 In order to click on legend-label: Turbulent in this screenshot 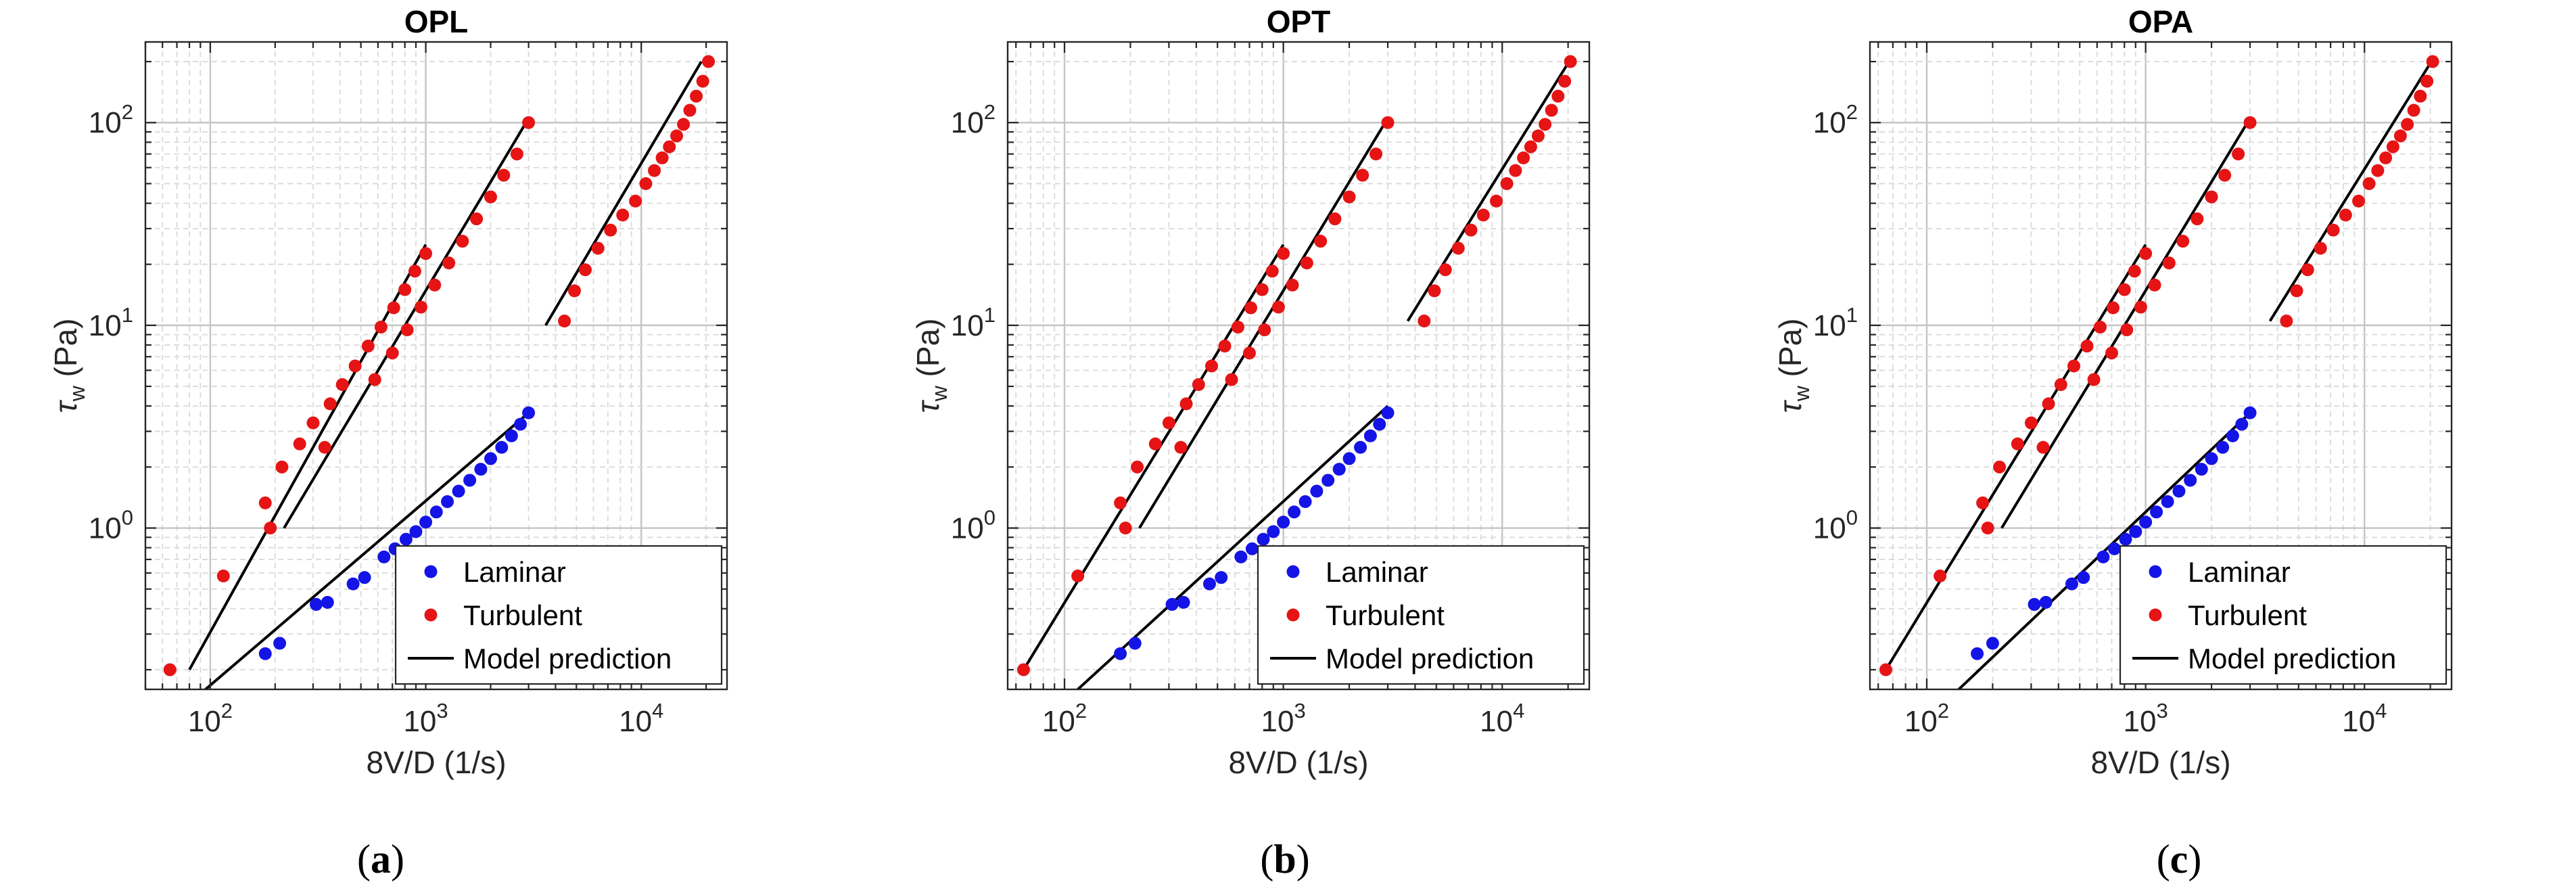, I will do `click(1385, 615)`.